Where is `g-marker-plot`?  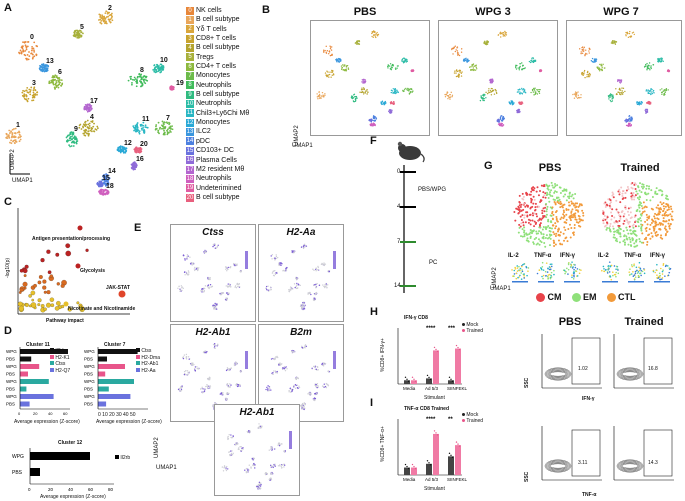 g-marker-plot is located at coordinates (545, 272).